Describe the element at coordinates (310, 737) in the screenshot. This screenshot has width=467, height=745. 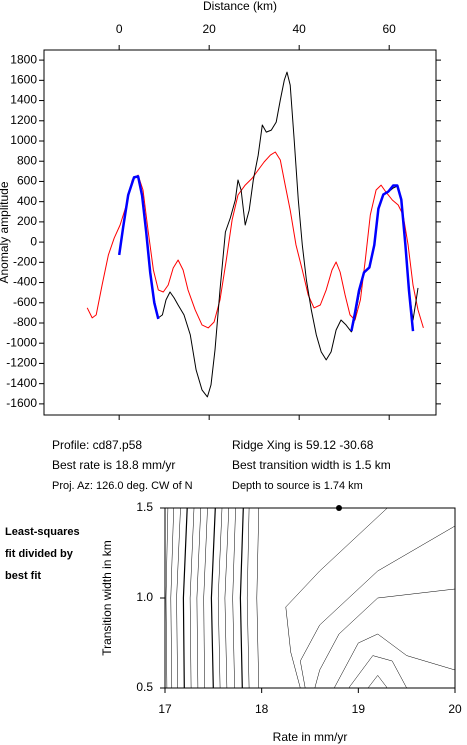
I see `x-axis-title: Rate in mm/yr` at that location.